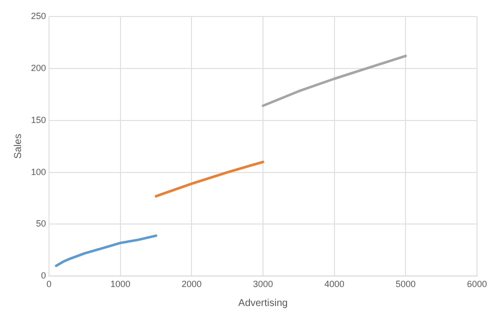  I want to click on y-tick-label: 0, so click(43, 275).